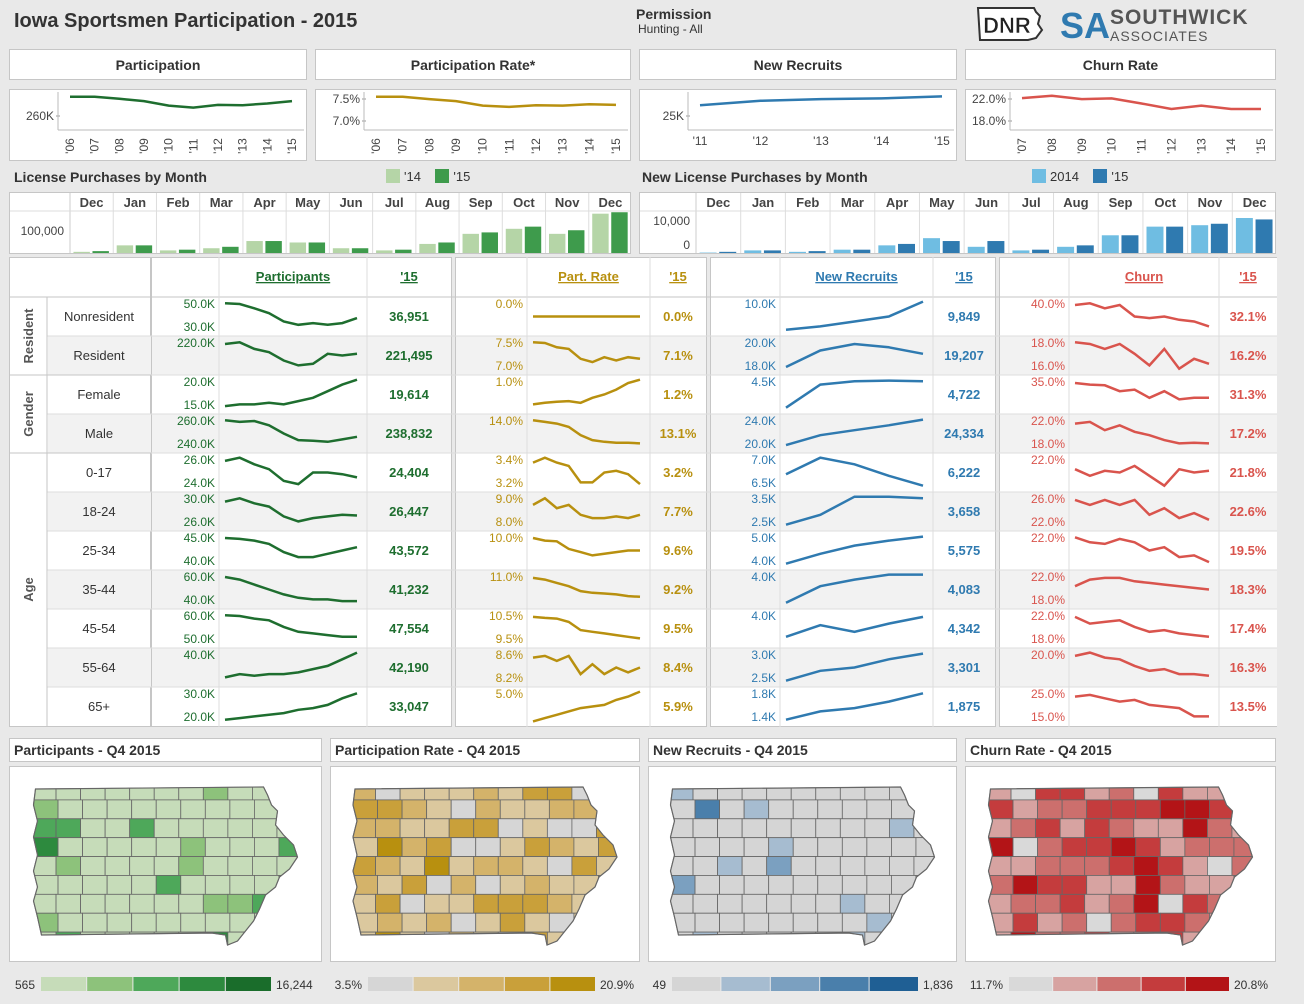 This screenshot has height=1004, width=1304. Describe the element at coordinates (394, 202) in the screenshot. I see `month-label: Jul` at that location.